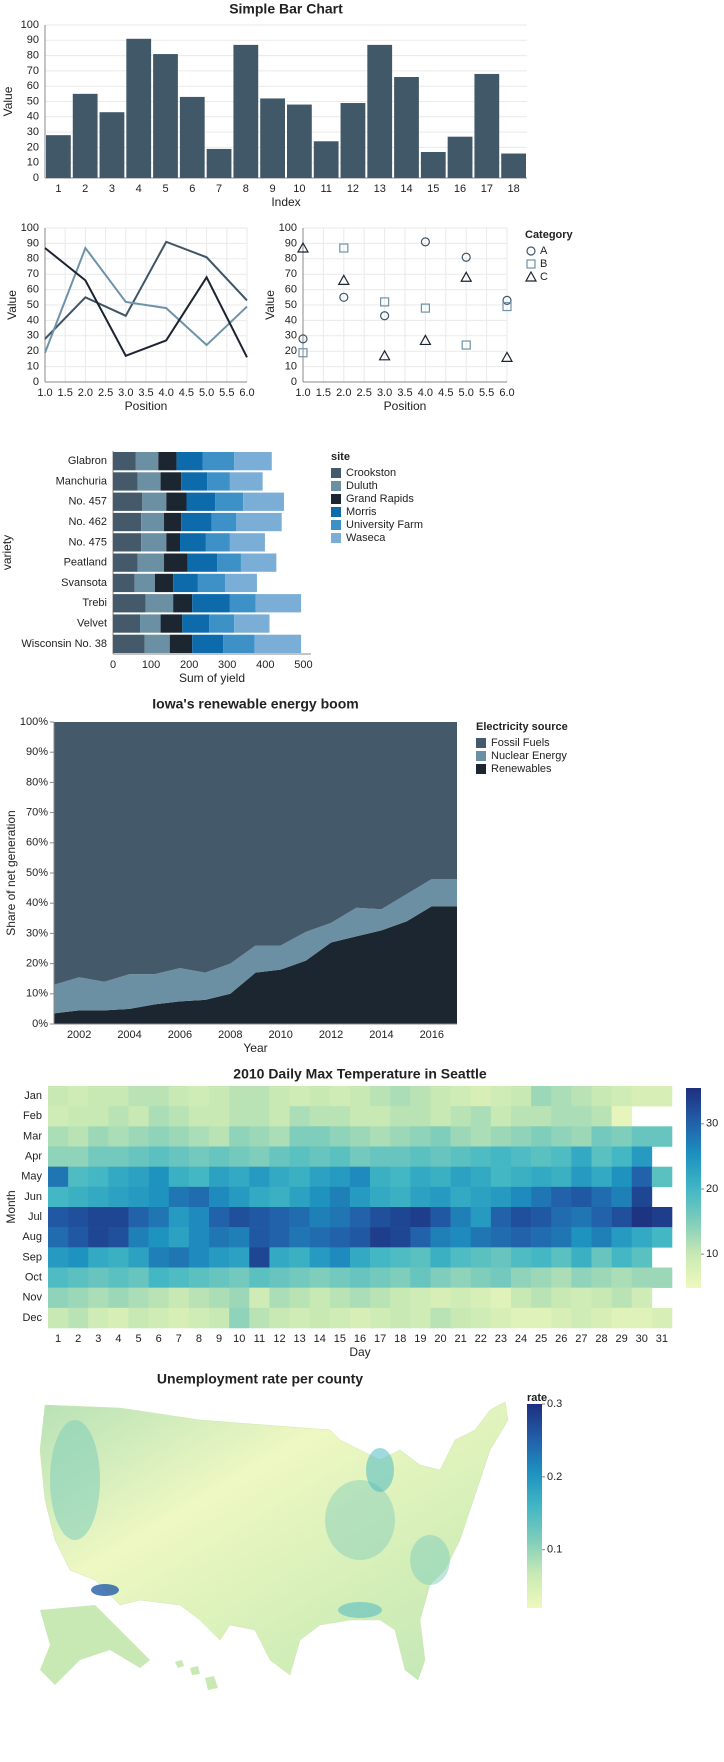 The width and height of the screenshot is (724, 1762). I want to click on x-tick-label: 25, so click(541, 1339).